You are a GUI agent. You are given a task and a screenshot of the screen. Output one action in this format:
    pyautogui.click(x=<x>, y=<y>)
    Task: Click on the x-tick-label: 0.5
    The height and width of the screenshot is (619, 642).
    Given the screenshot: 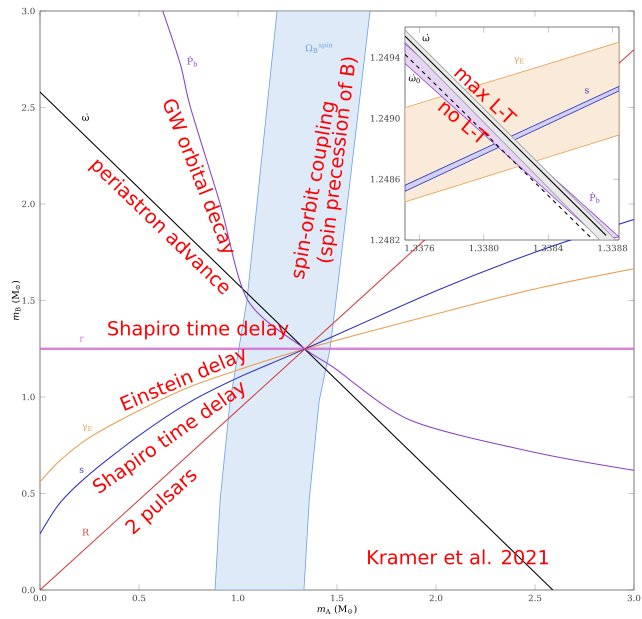 What is the action you would take?
    pyautogui.click(x=139, y=598)
    